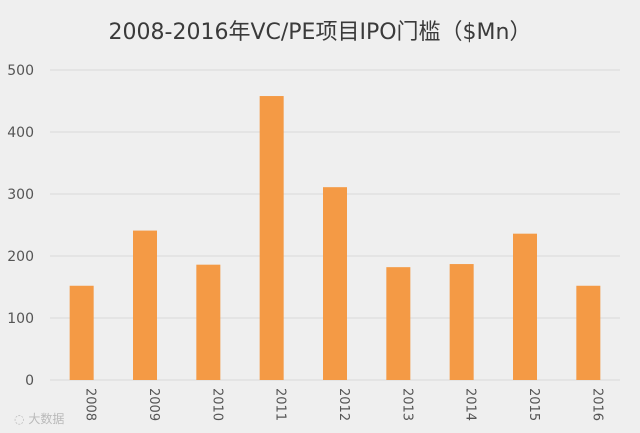 This screenshot has width=640, height=433. What do you see at coordinates (20, 257) in the screenshot?
I see `y-tick-label: 200` at bounding box center [20, 257].